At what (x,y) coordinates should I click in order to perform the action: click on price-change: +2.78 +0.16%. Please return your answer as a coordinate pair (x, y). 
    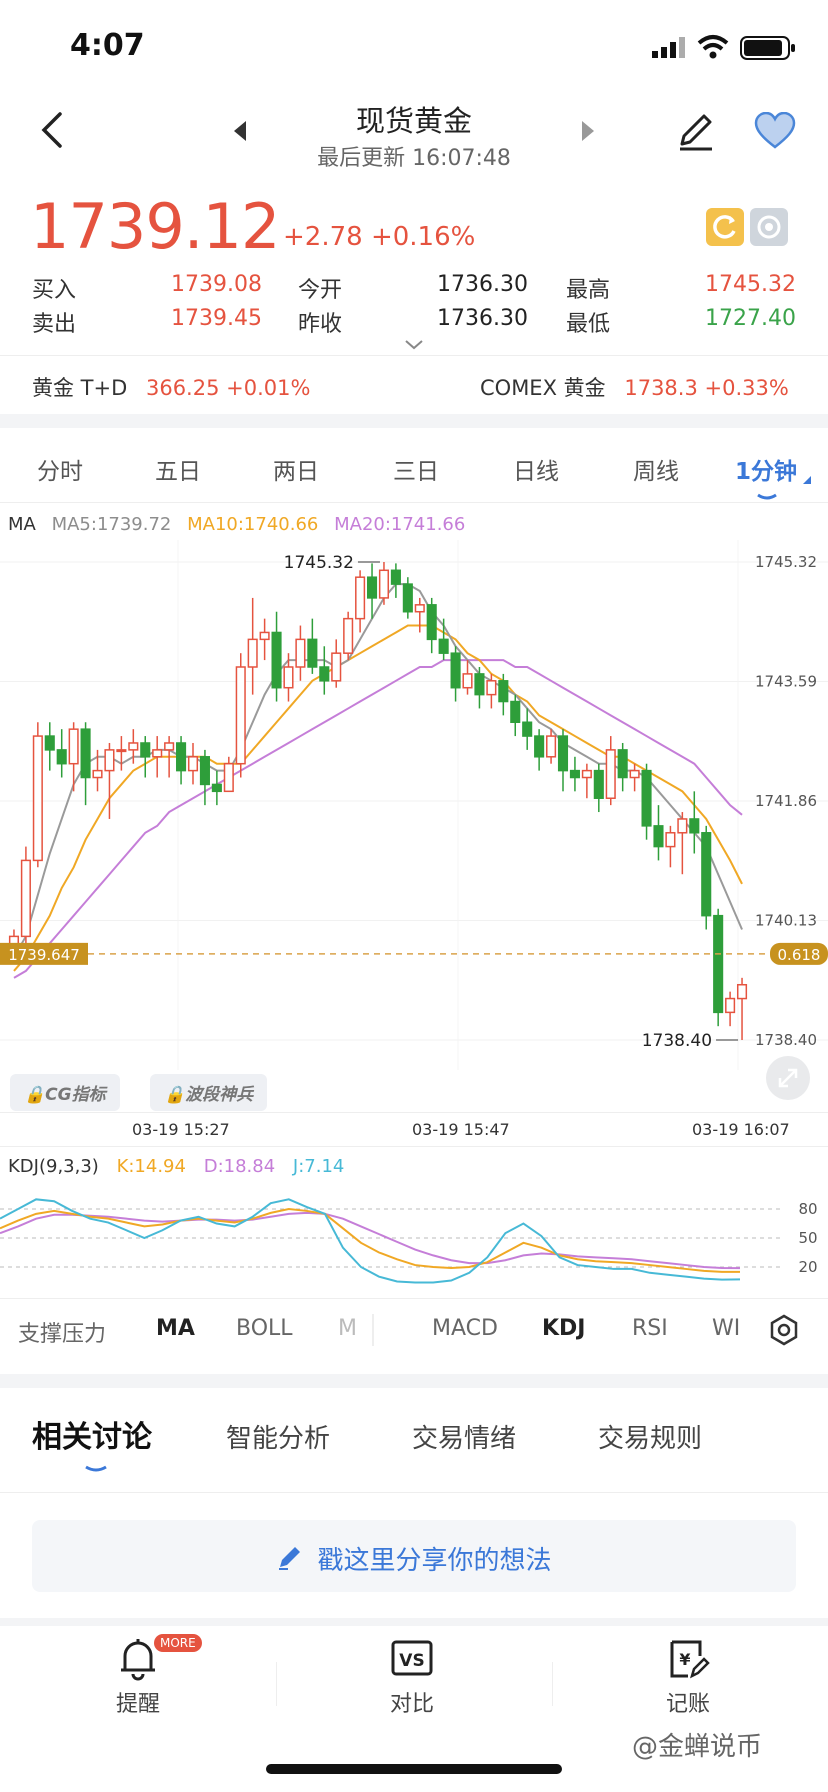
    Looking at the image, I should click on (379, 237).